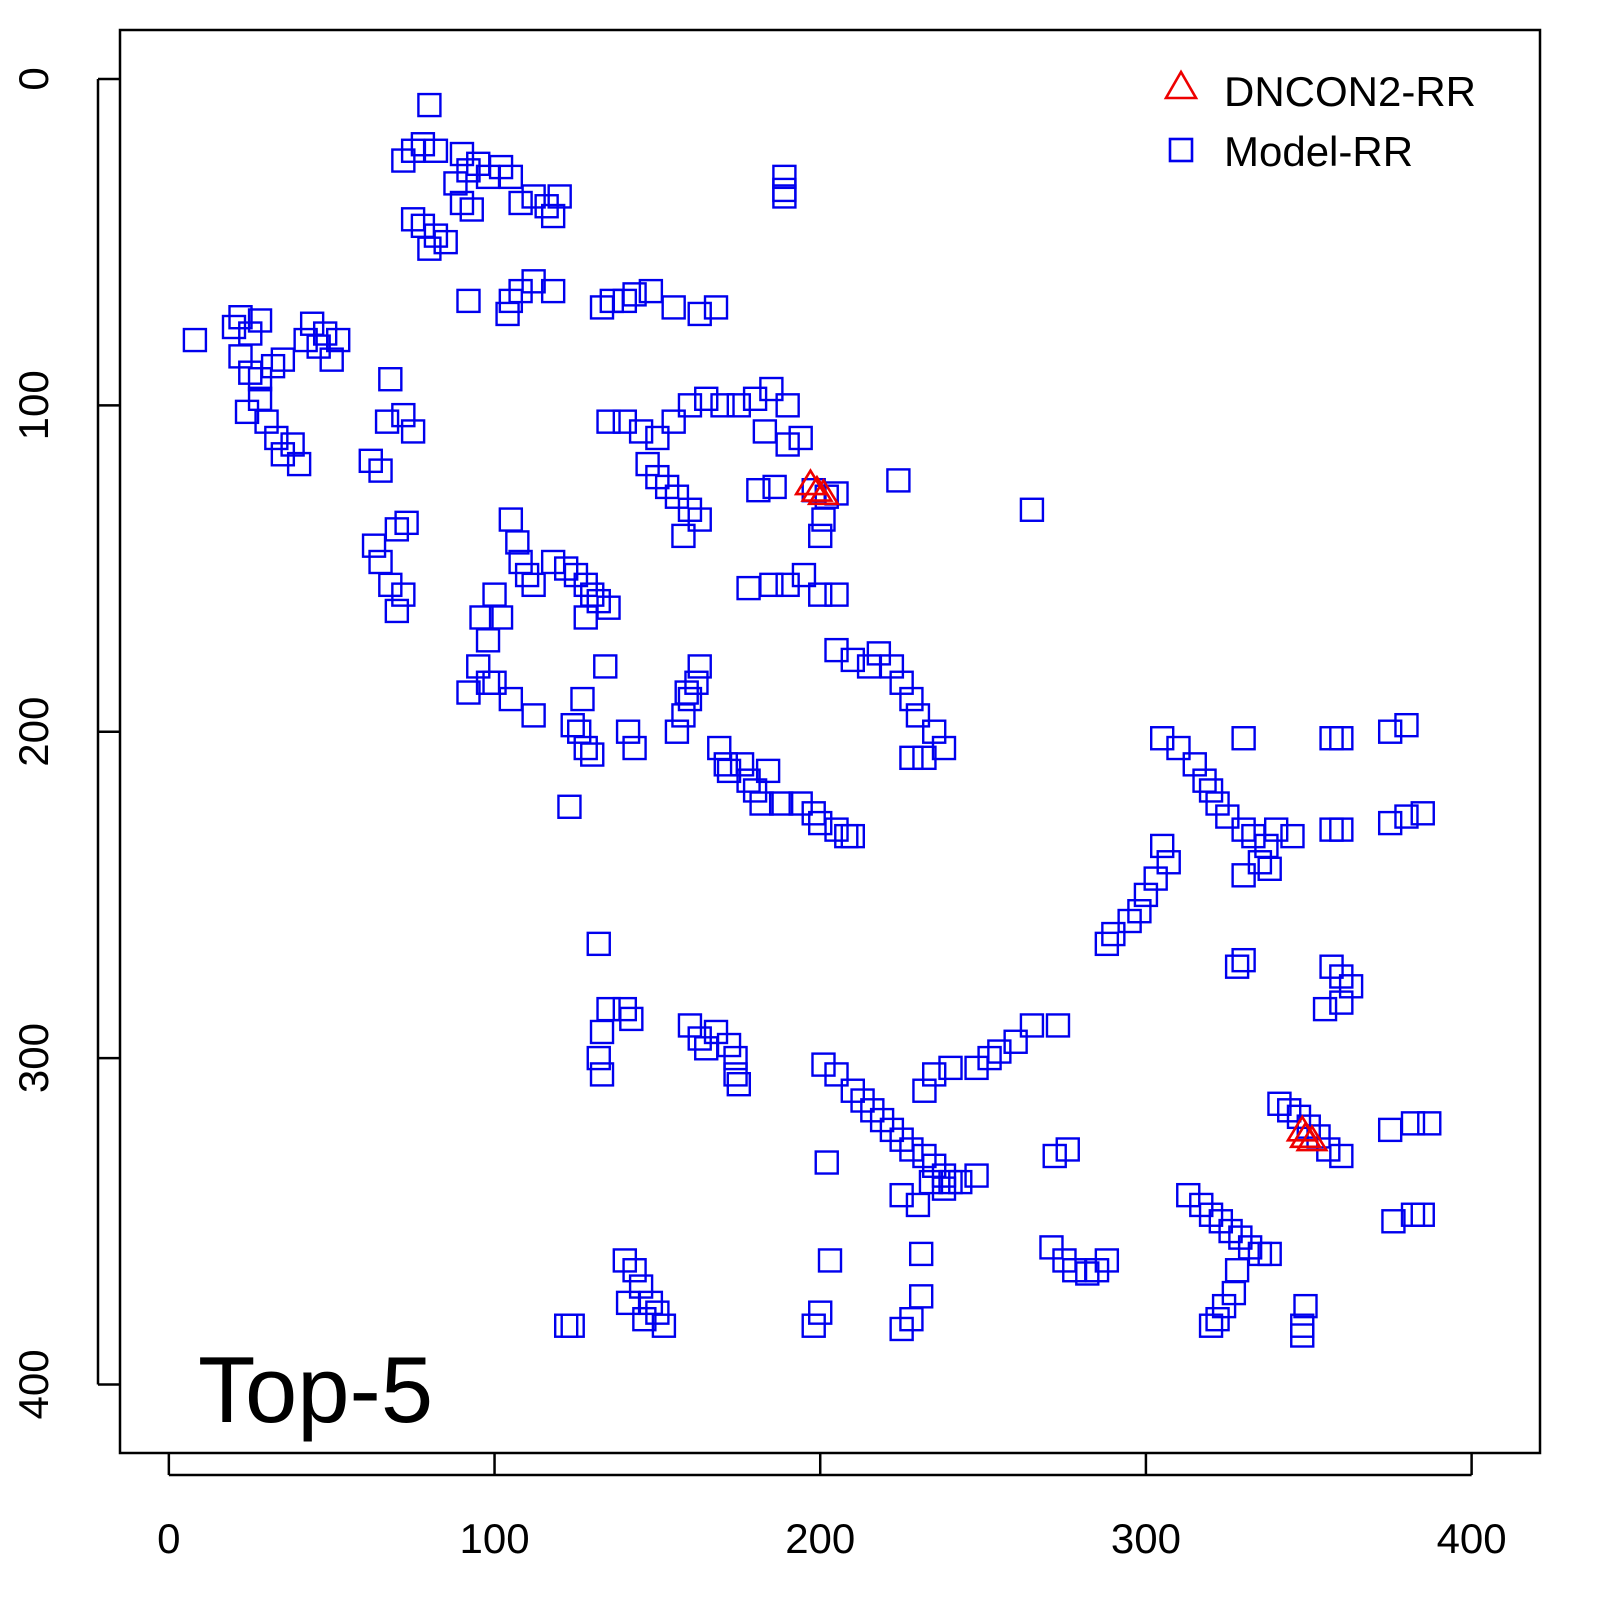 Image resolution: width=1600 pixels, height=1600 pixels. Describe the element at coordinates (1318, 151) in the screenshot. I see `legend-label-model-rr: Model-RR` at that location.